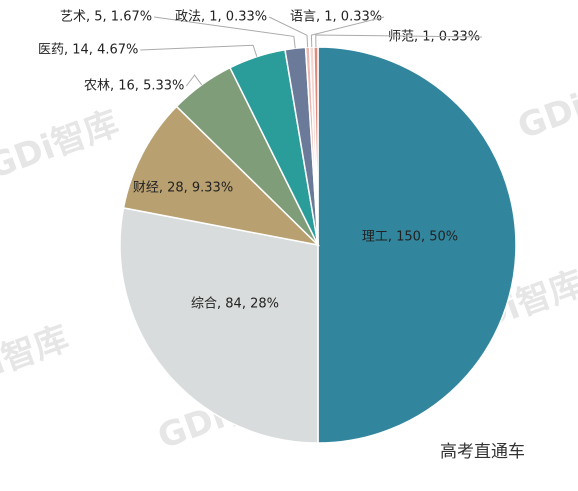 The width and height of the screenshot is (578, 491). I want to click on data-label: 政法, 1, 0.33%, so click(221, 17).